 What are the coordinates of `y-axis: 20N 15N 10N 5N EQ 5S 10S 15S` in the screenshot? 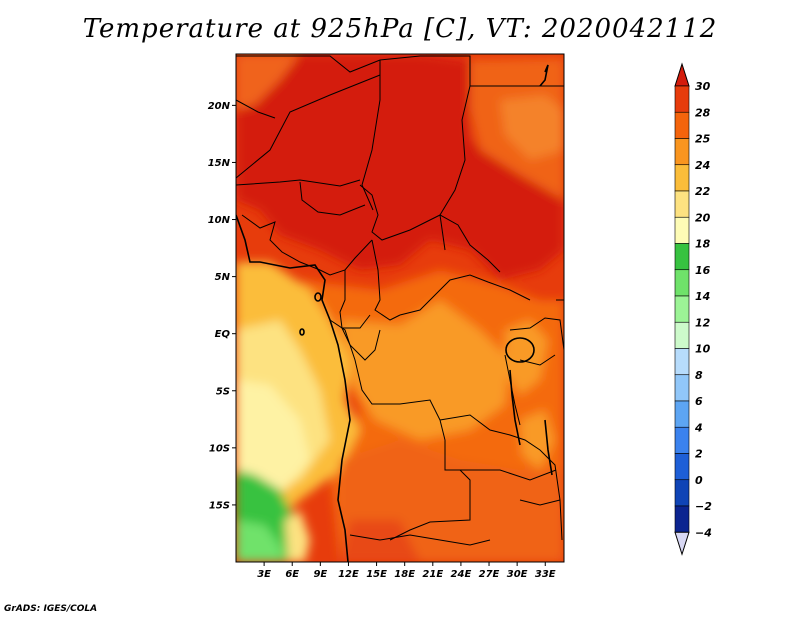 It's located at (222, 306).